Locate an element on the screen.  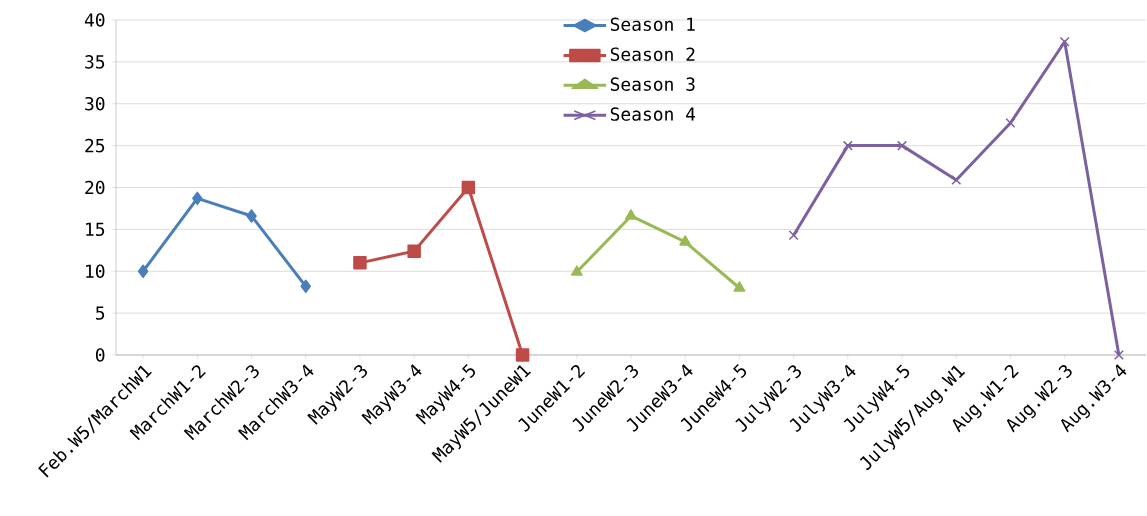
y-tick-label: 0 is located at coordinates (100, 355).